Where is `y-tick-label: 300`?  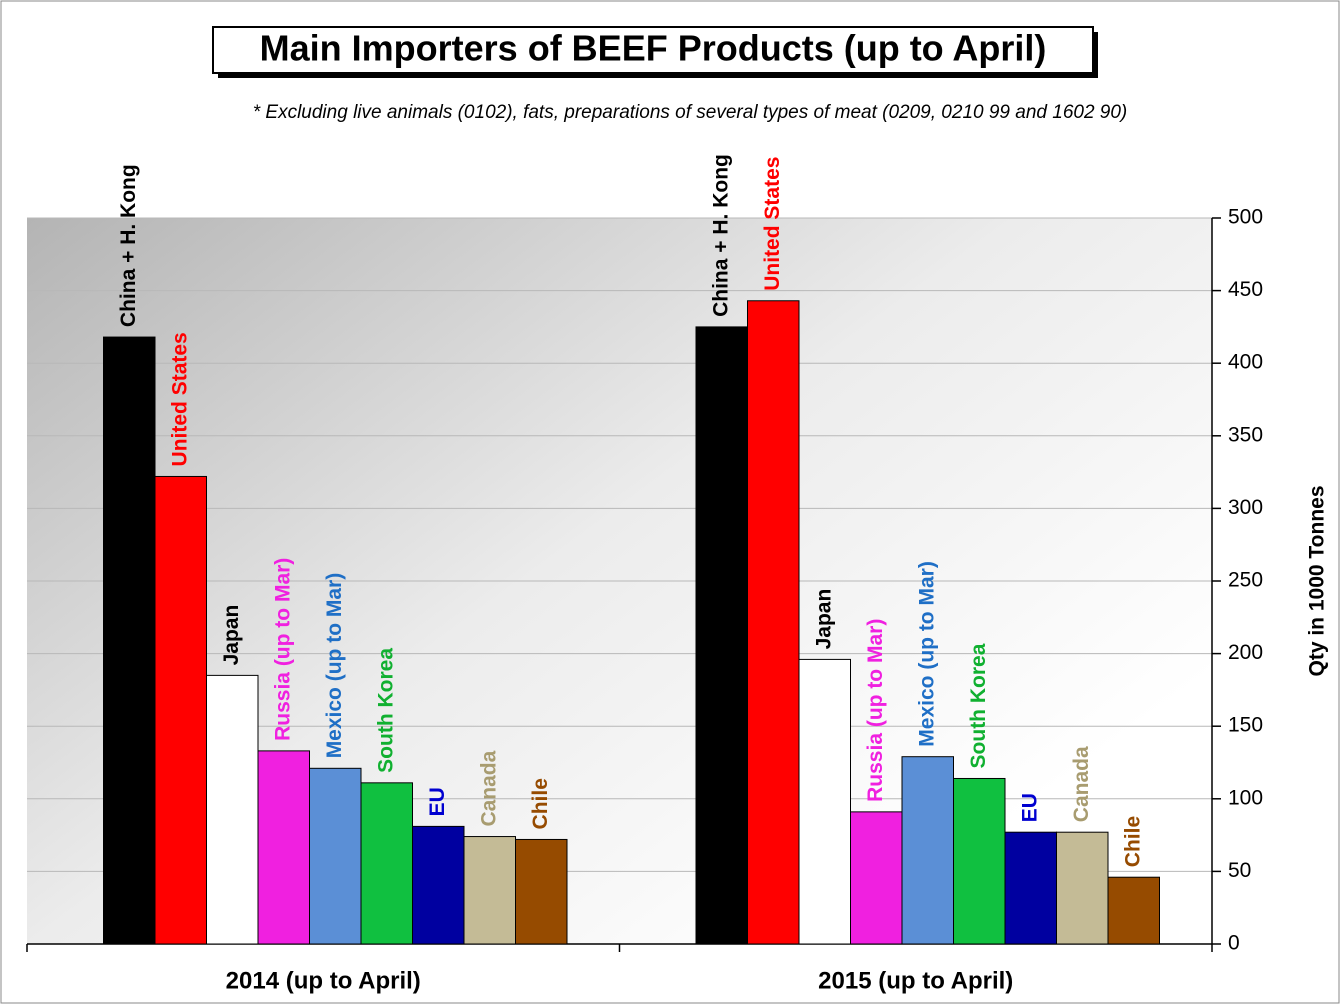 y-tick-label: 300 is located at coordinates (1245, 507).